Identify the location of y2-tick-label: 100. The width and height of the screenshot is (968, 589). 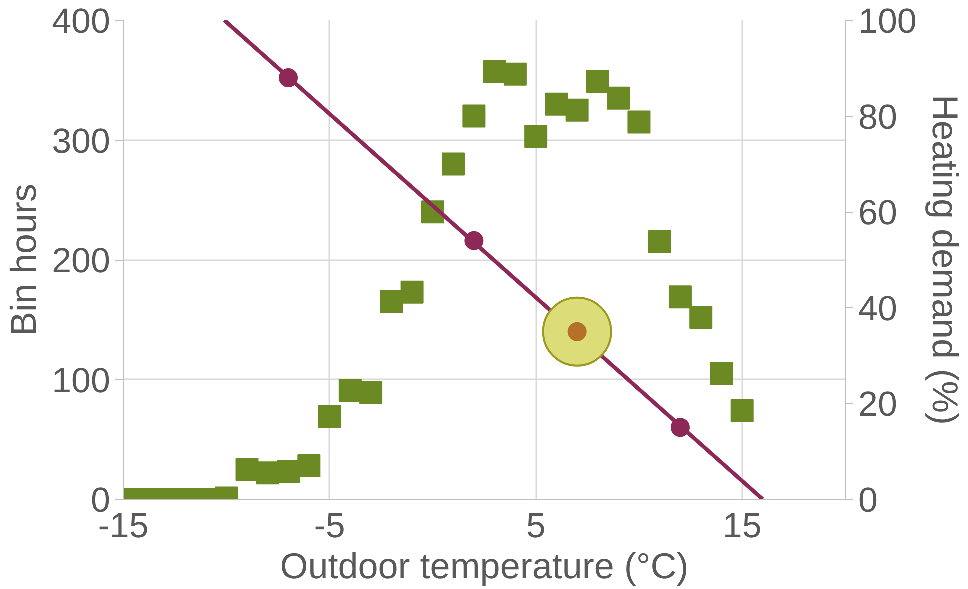
(887, 21).